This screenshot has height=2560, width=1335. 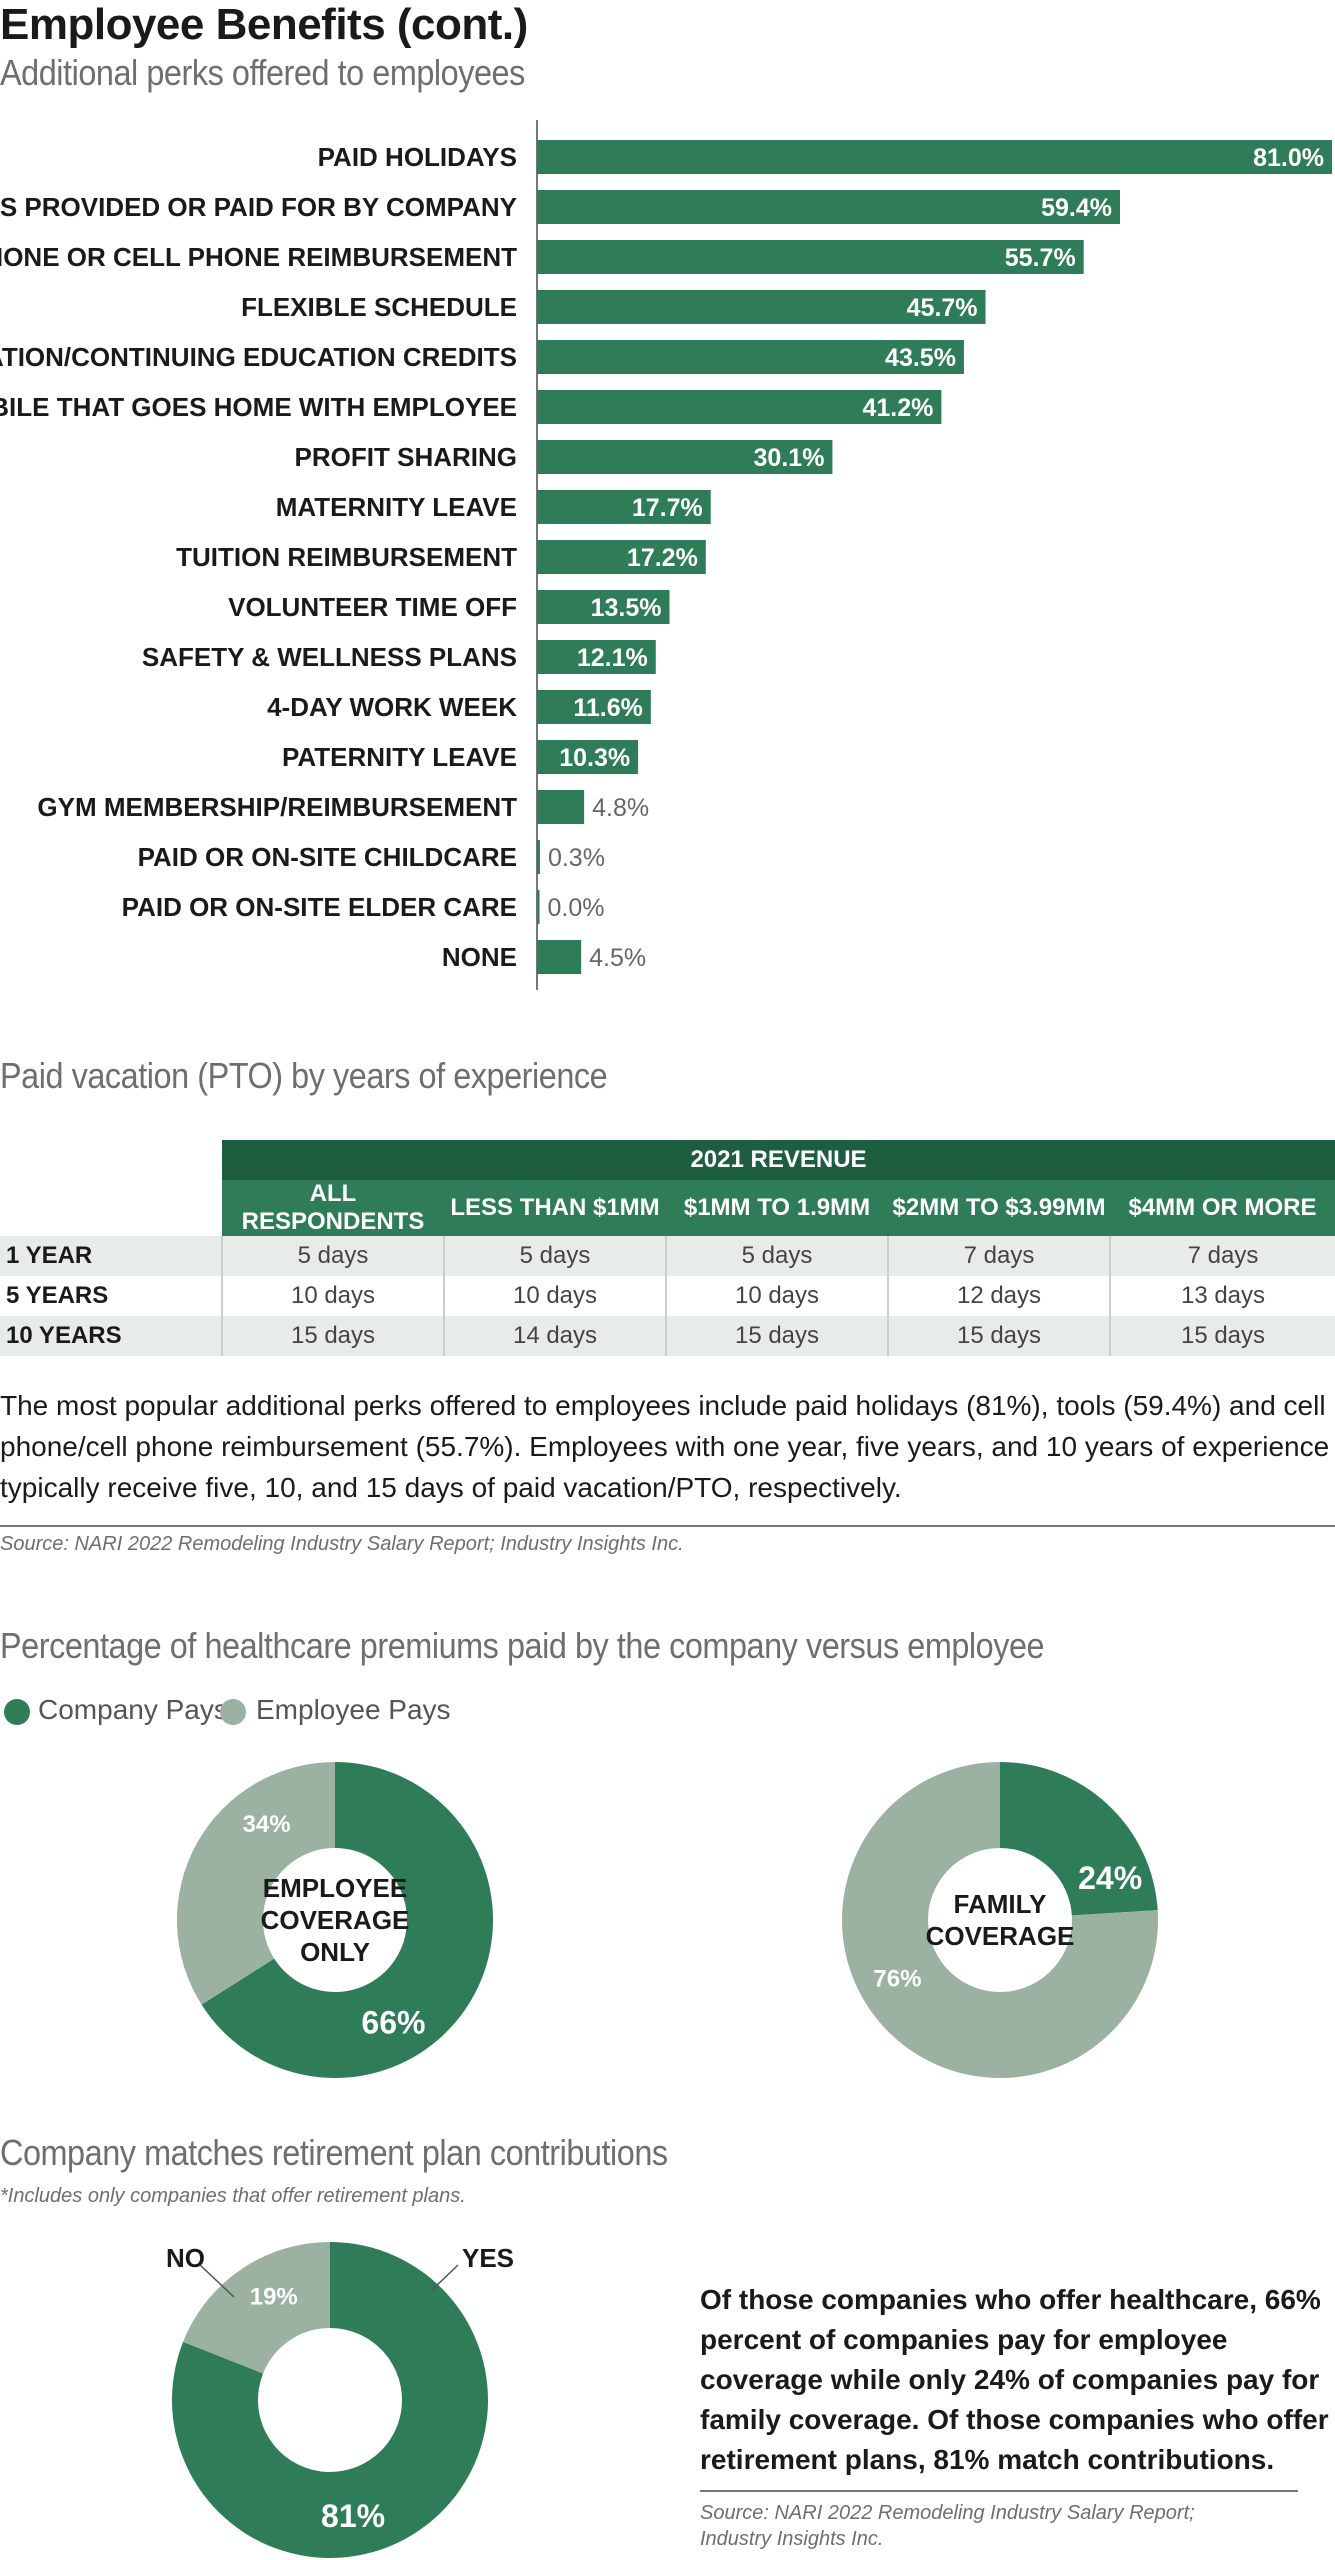 What do you see at coordinates (999, 1208) in the screenshot?
I see `pto-column-header: $2MM TO $3.99MM` at bounding box center [999, 1208].